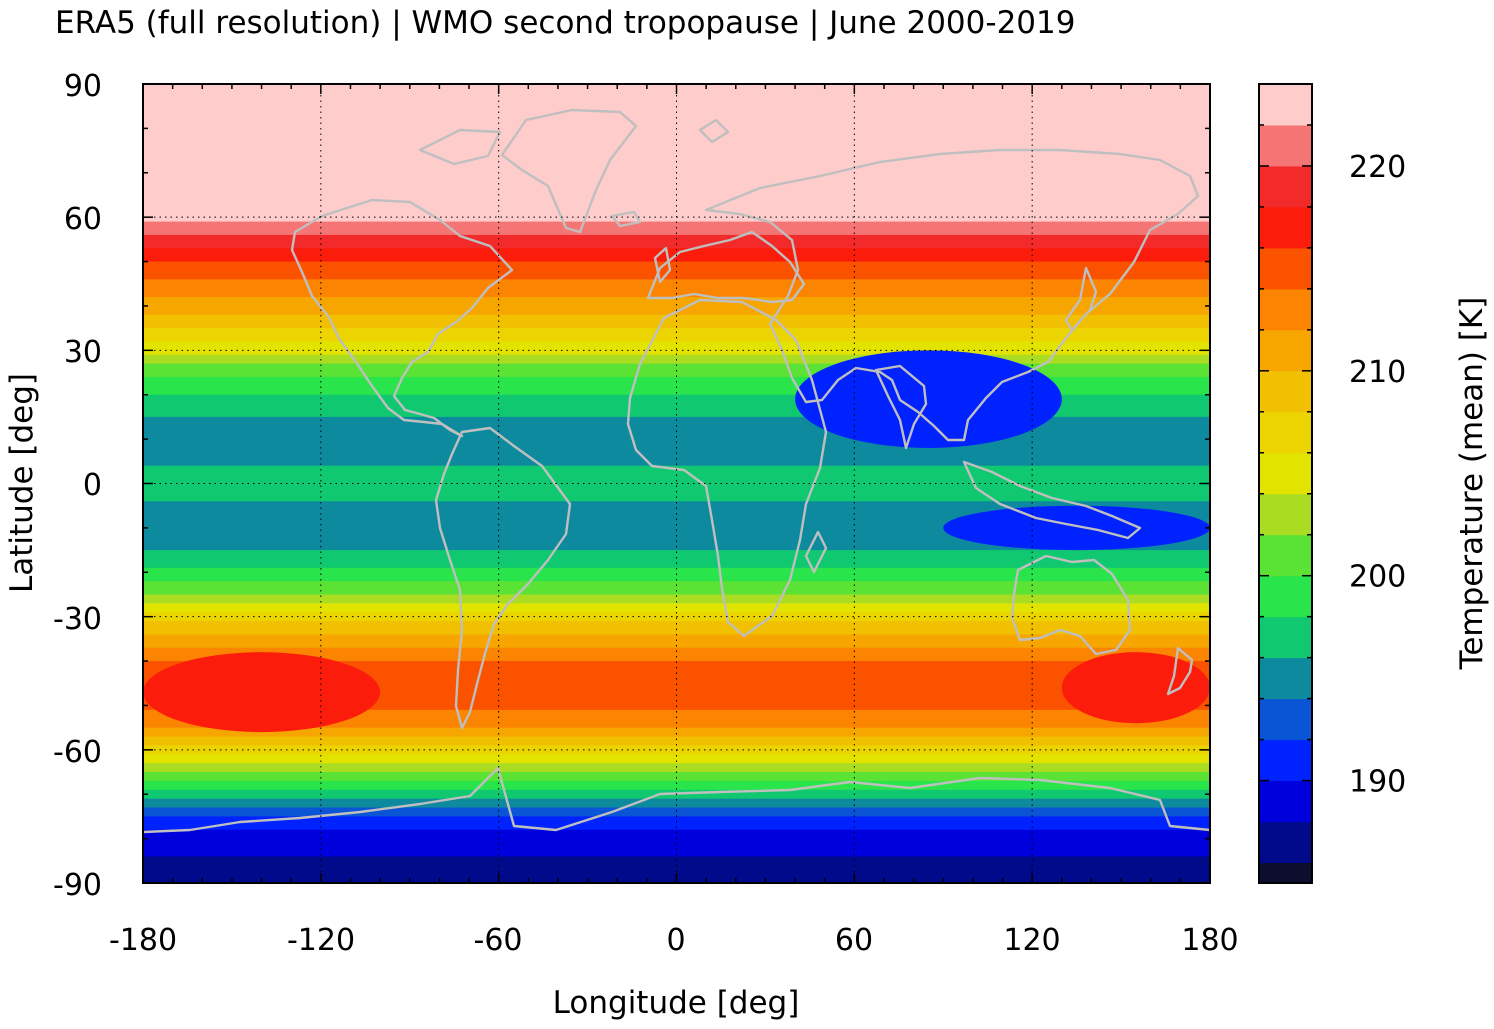 This screenshot has width=1494, height=1029. Describe the element at coordinates (1377, 577) in the screenshot. I see `colorbar-tick-label: 200` at that location.